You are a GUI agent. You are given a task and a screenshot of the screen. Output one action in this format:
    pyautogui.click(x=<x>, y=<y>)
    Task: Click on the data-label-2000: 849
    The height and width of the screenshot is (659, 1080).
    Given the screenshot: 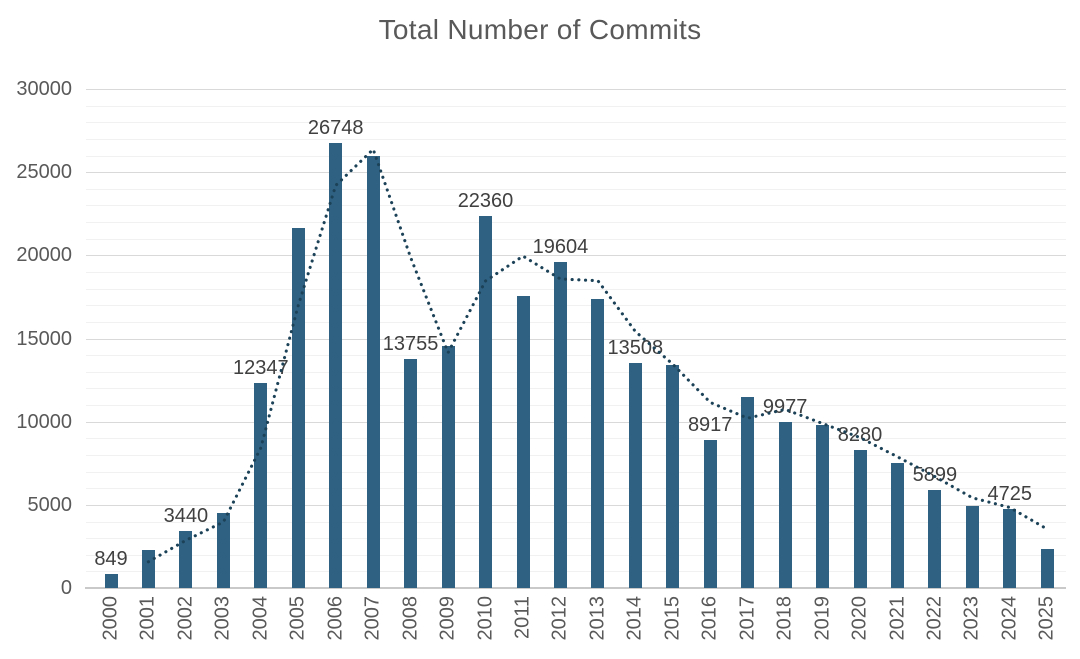 What is the action you would take?
    pyautogui.click(x=111, y=558)
    